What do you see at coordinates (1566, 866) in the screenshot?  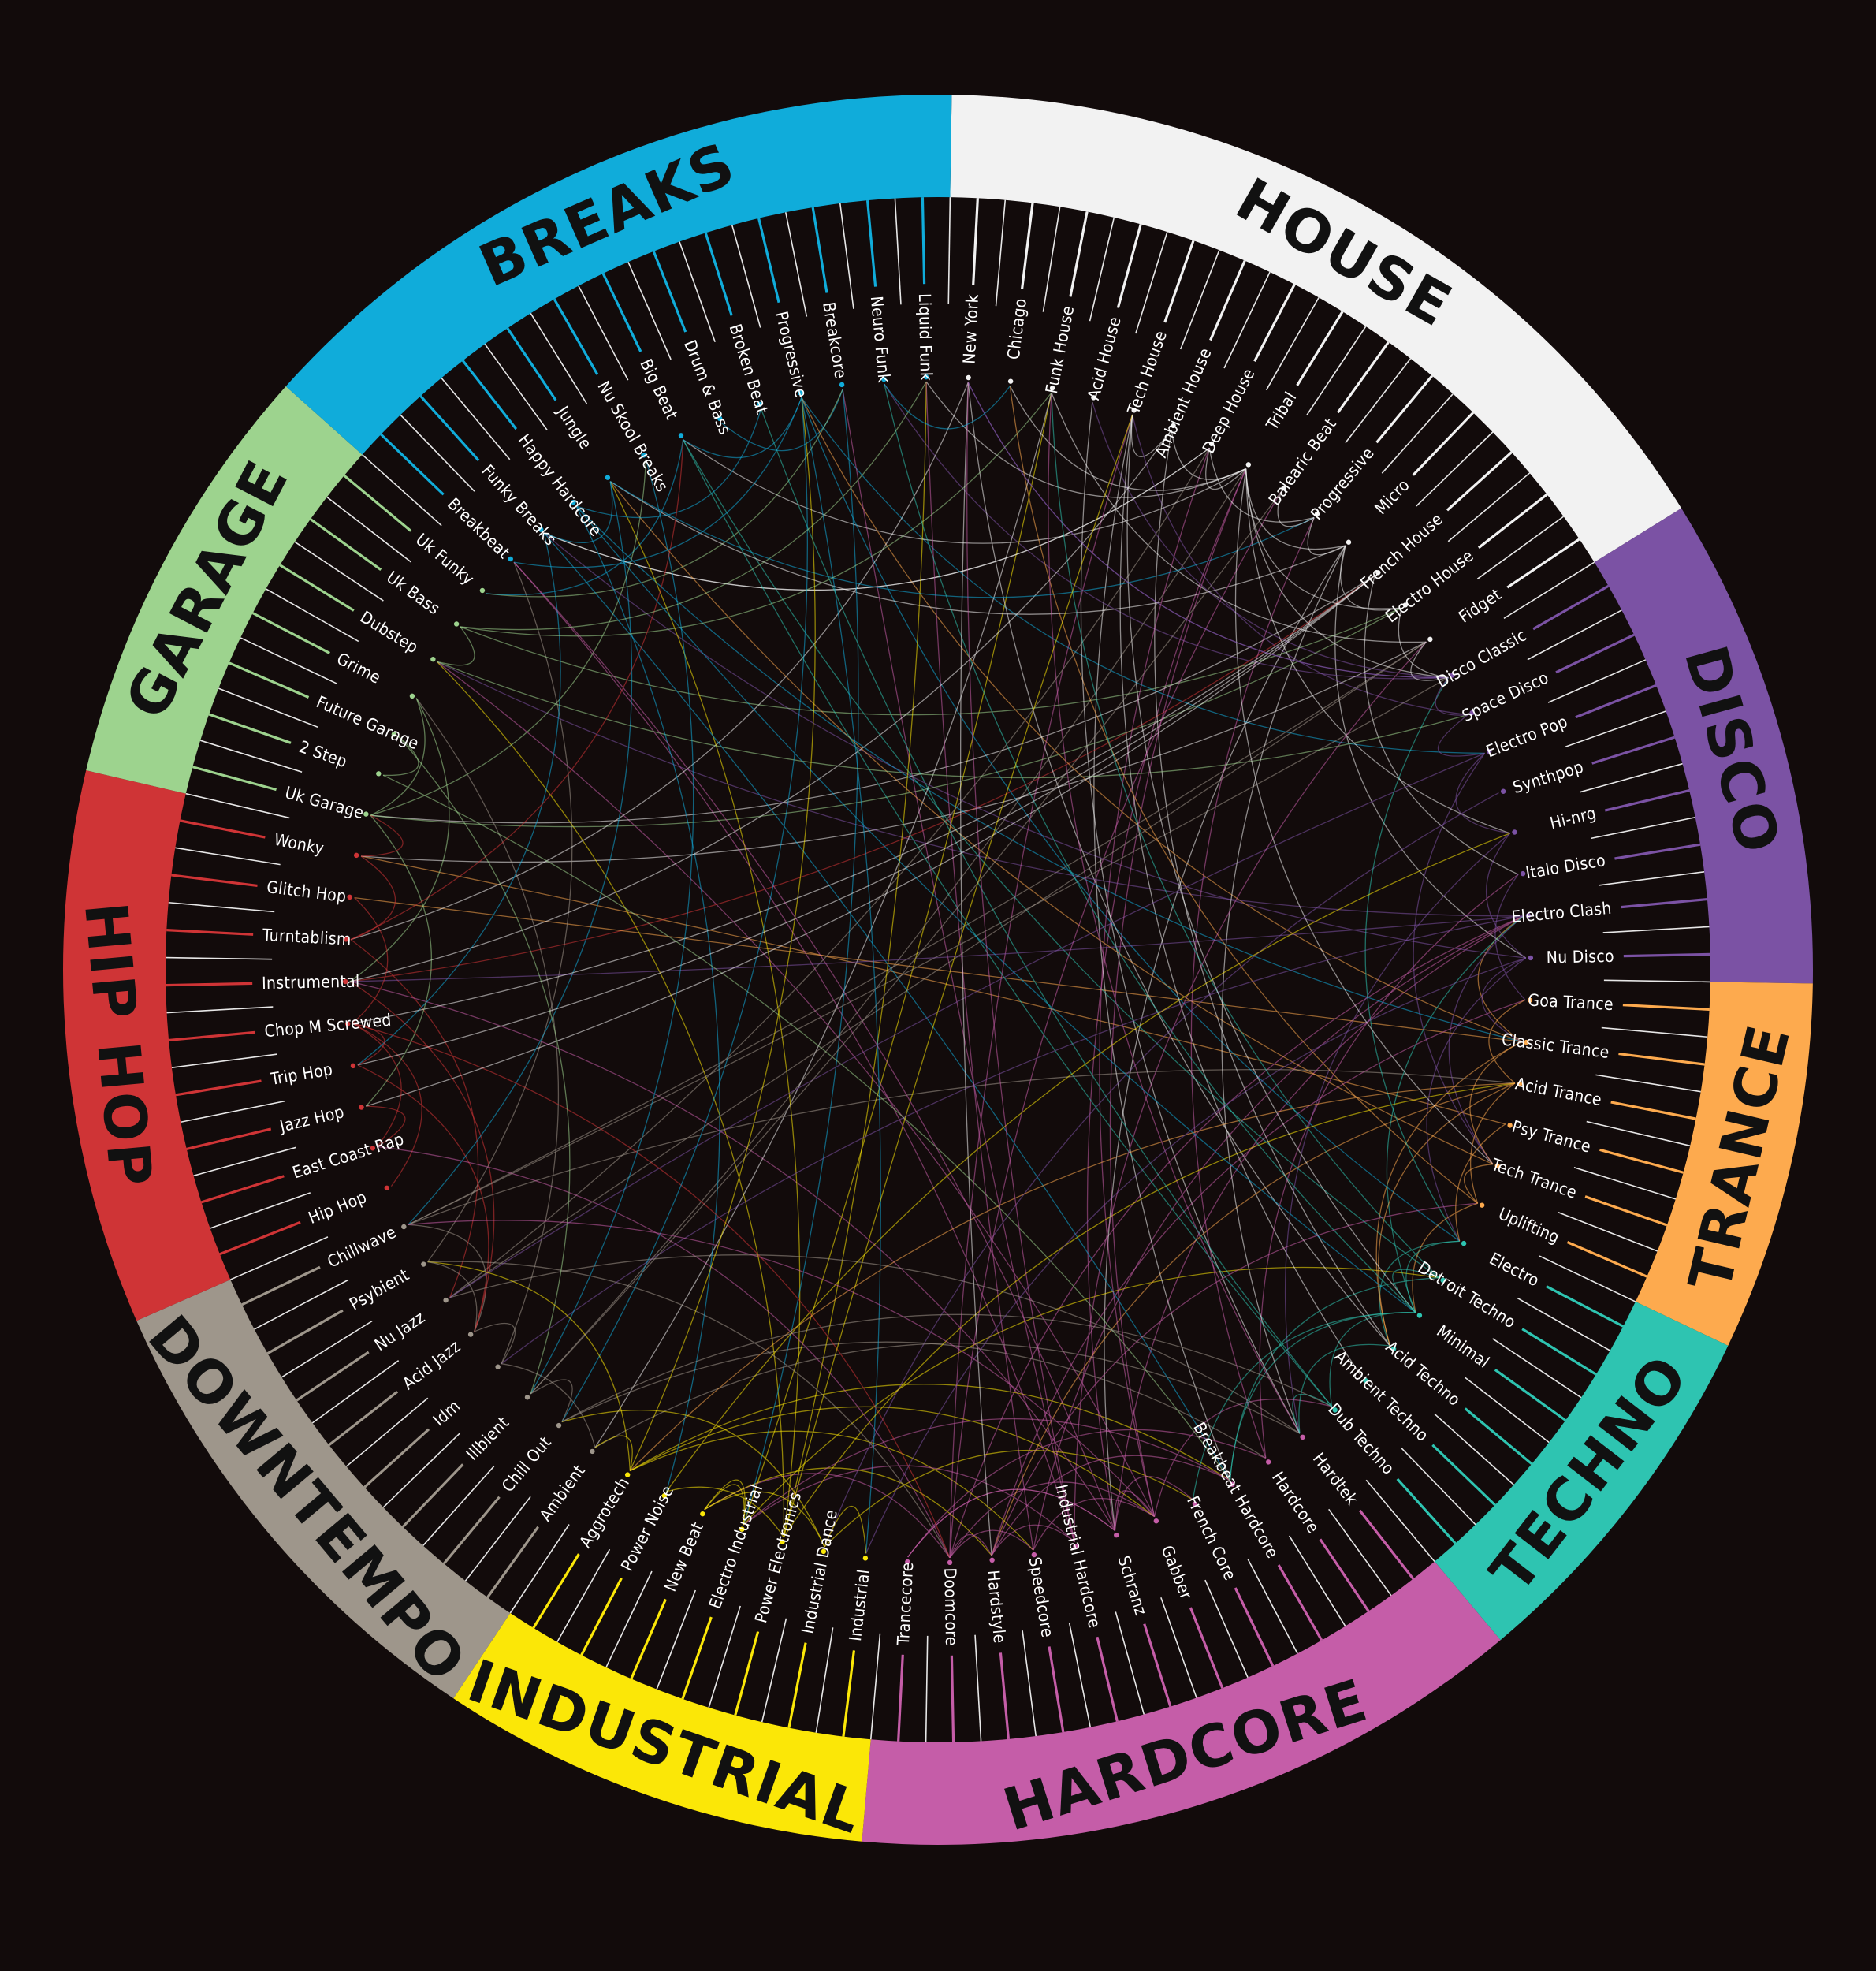 I see `genre-label-italo-disco: Italo Disco` at bounding box center [1566, 866].